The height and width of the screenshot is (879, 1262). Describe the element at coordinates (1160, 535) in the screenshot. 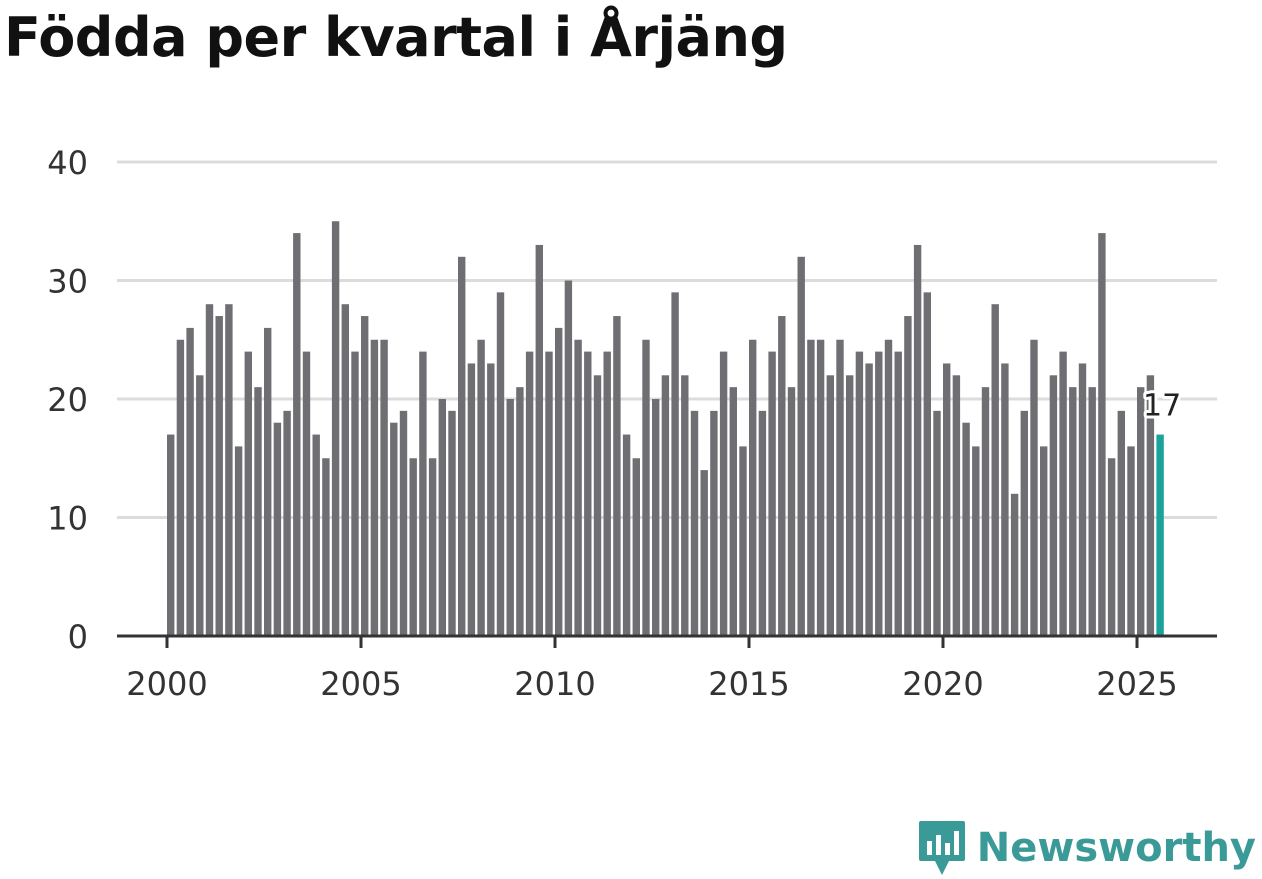

I see `bar-highlight` at that location.